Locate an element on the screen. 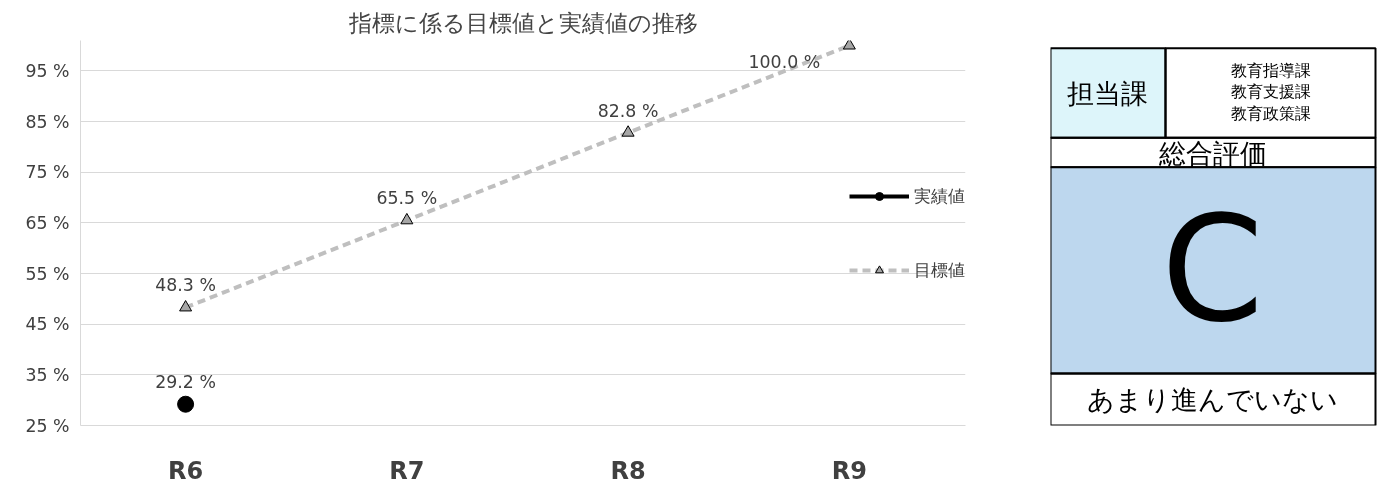 This screenshot has width=1383, height=500. text: 教育指導課 is located at coordinates (1270, 70).